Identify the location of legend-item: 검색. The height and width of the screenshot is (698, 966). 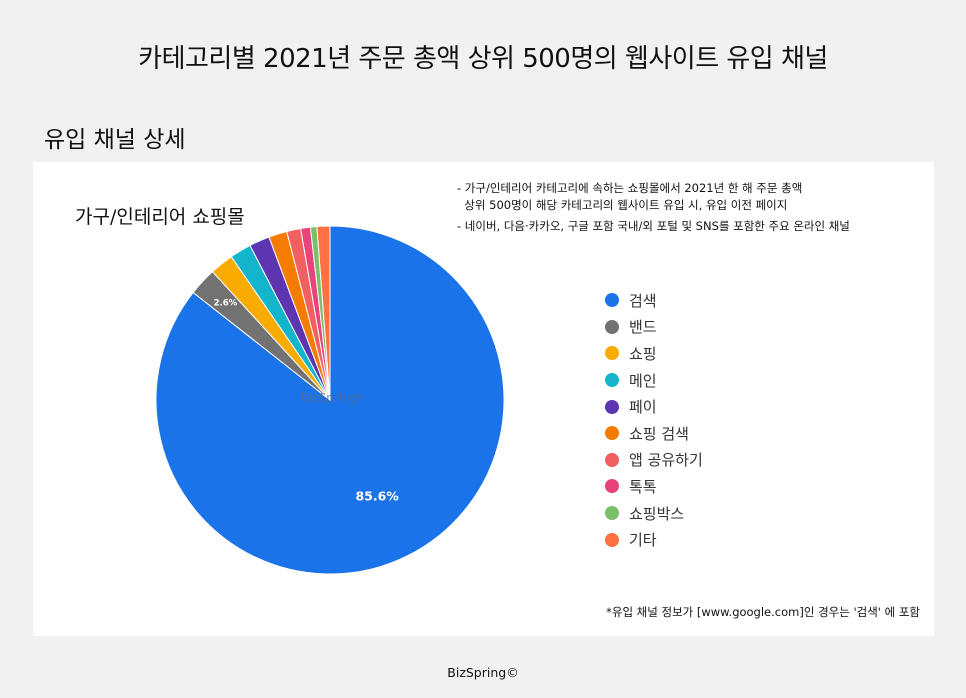
(654, 300).